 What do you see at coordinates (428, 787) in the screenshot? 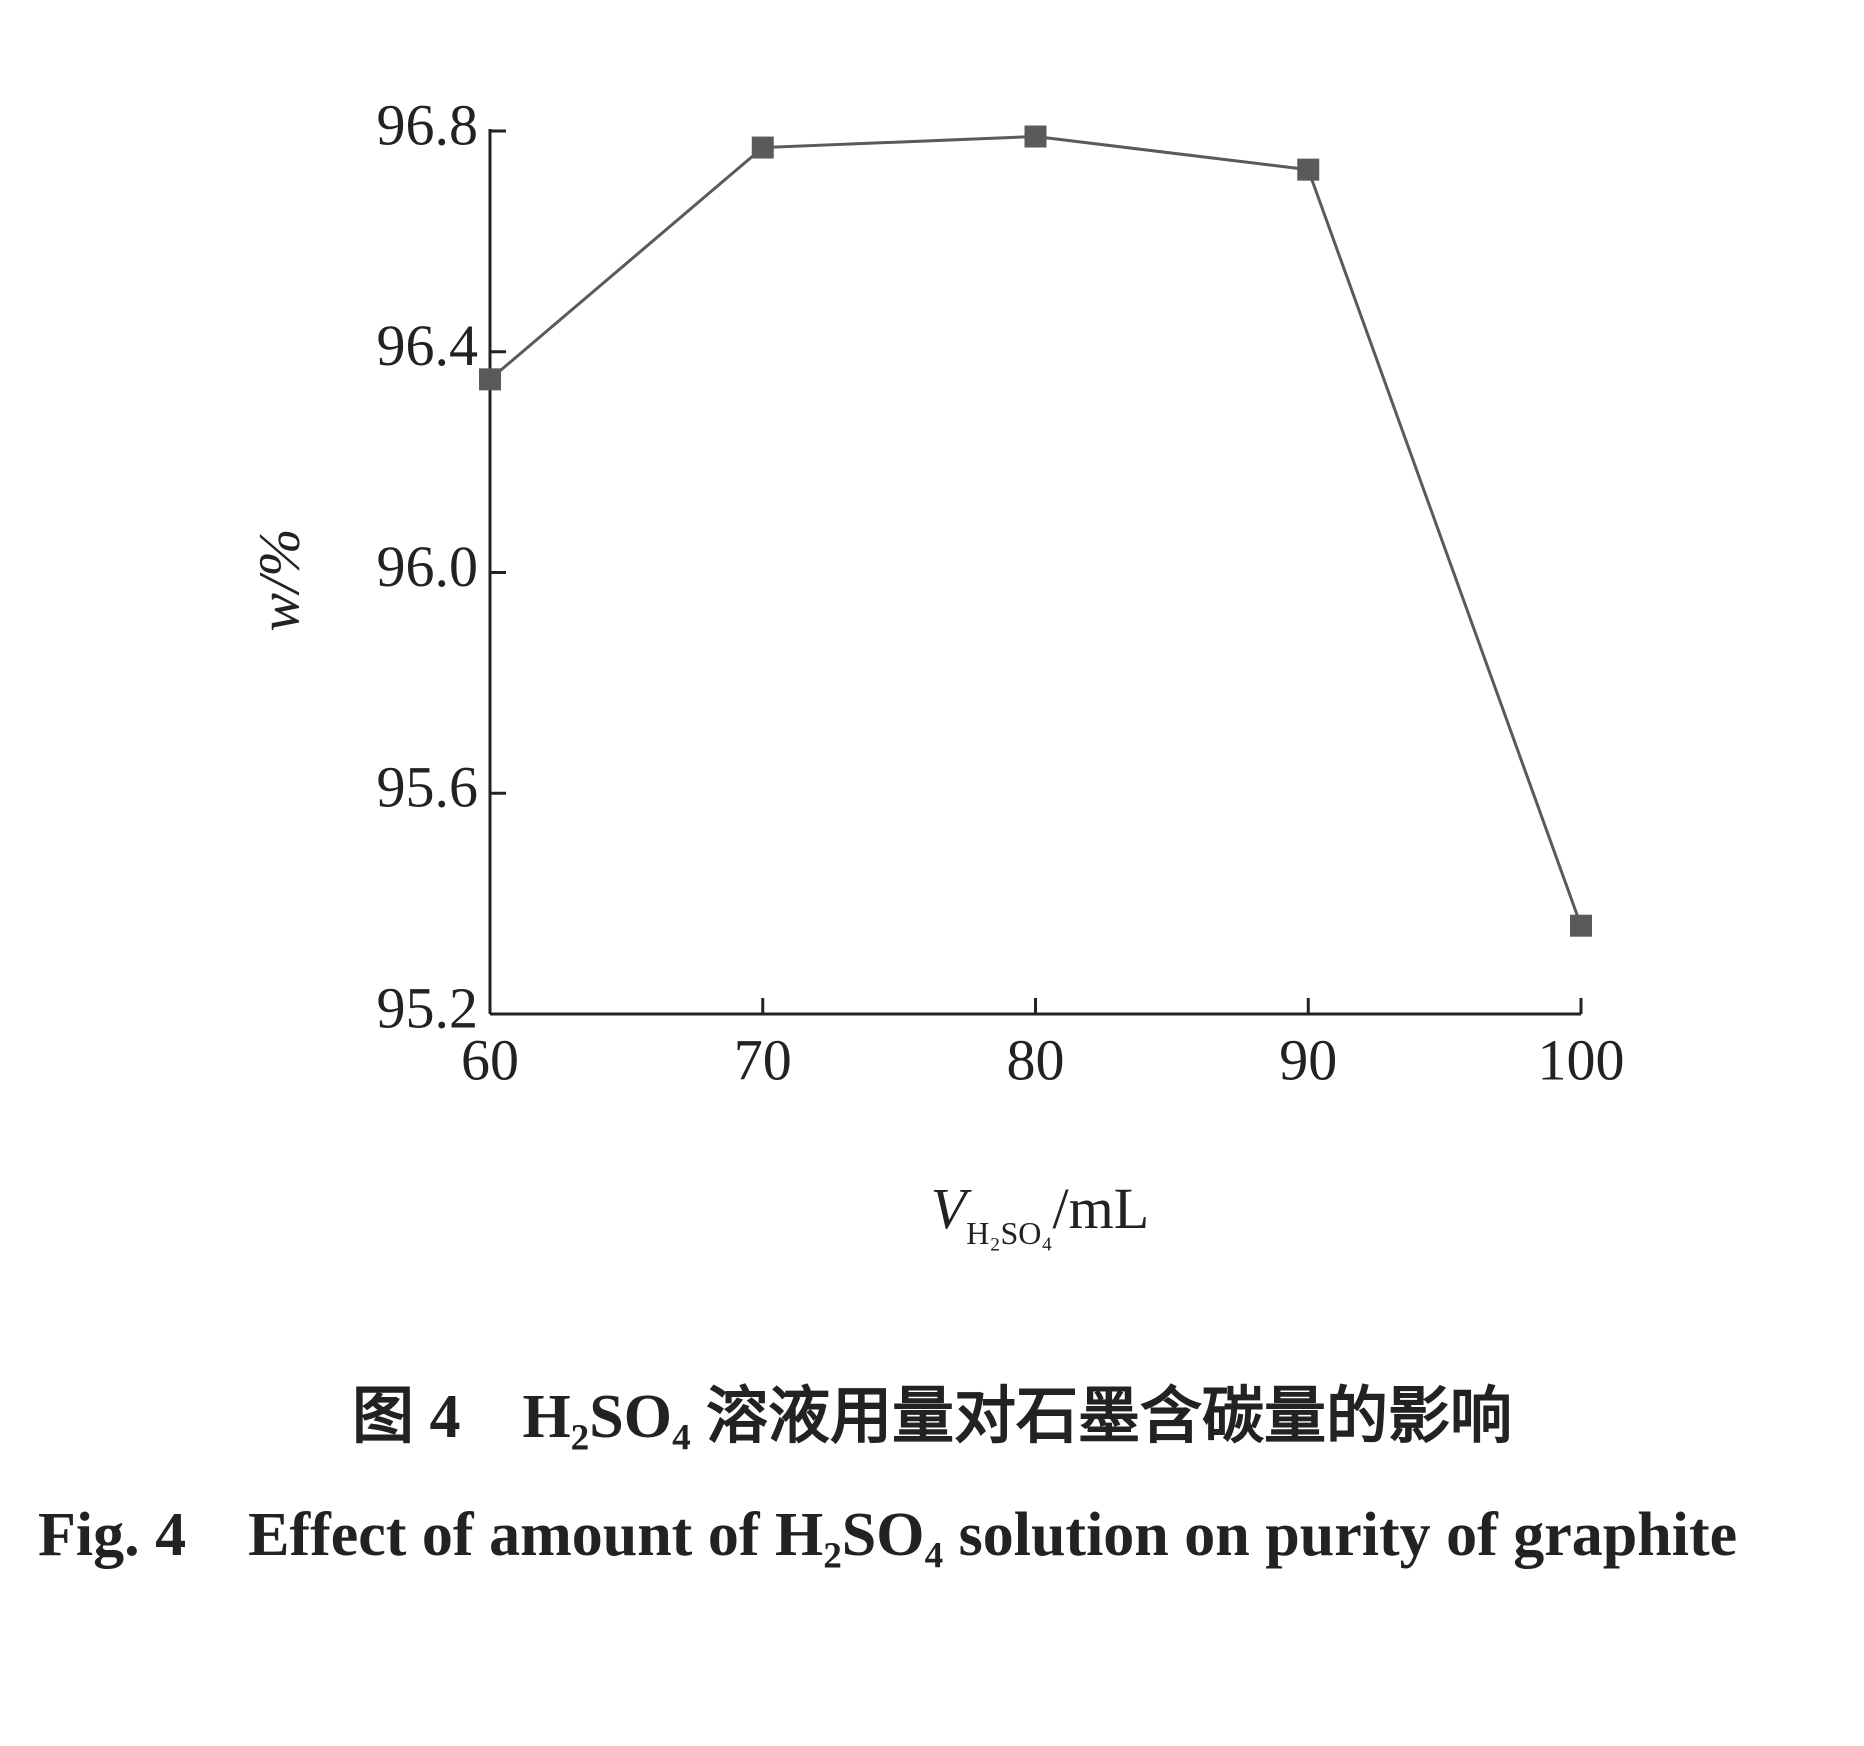
I see `y-tick-label: 95.6` at bounding box center [428, 787].